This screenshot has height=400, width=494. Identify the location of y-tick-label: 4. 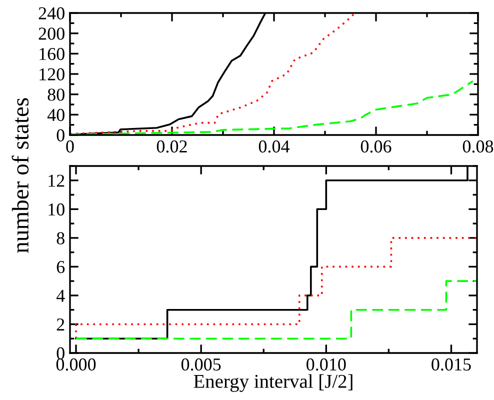
(60, 296).